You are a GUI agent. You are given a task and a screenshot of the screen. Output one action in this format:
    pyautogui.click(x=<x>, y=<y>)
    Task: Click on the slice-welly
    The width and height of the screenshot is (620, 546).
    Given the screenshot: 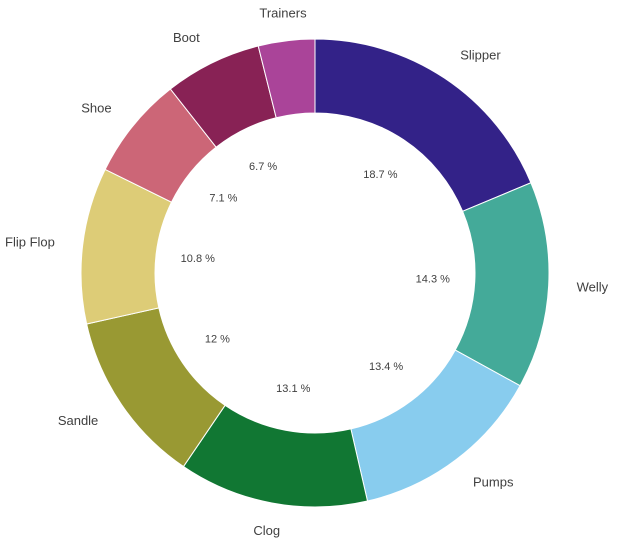 What is the action you would take?
    pyautogui.click(x=502, y=284)
    